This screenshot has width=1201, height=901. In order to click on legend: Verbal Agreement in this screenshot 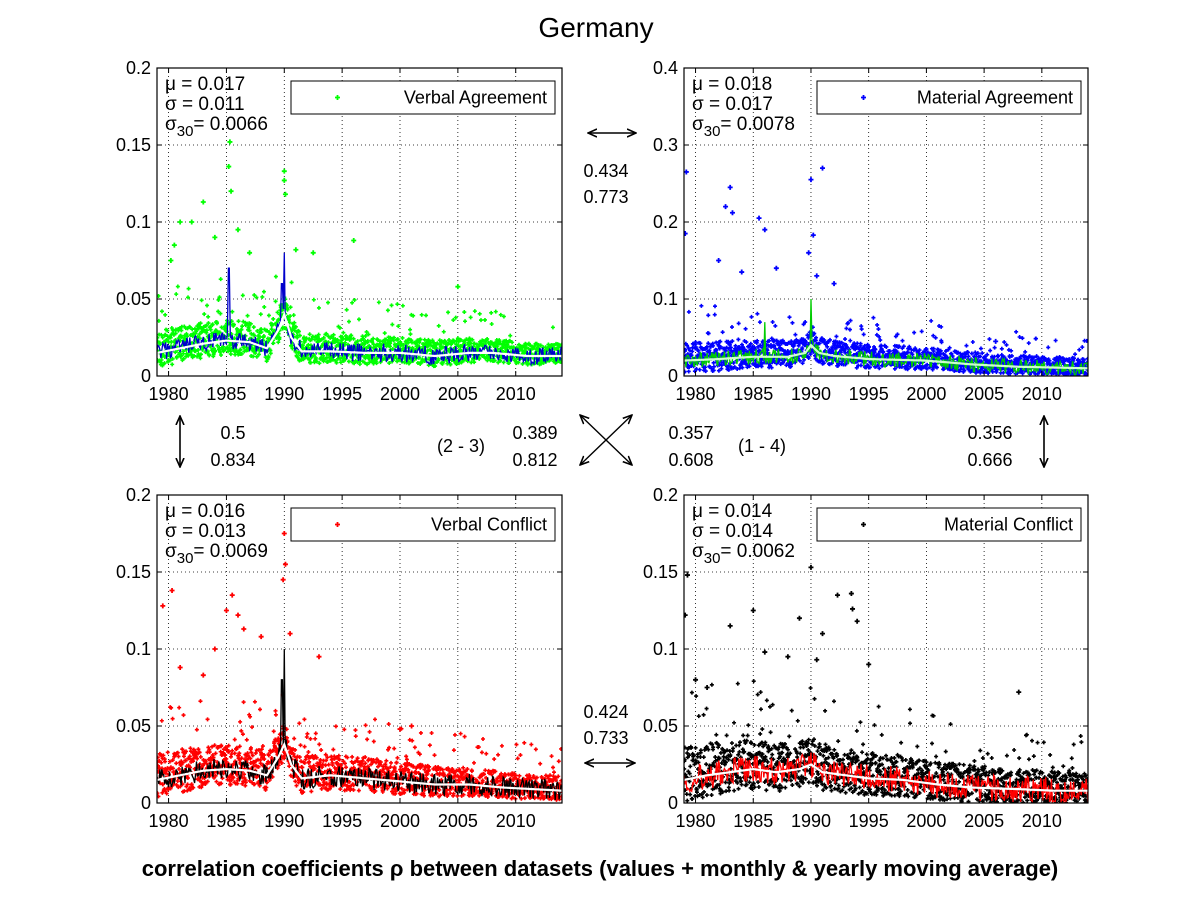, I will do `click(423, 97)`.